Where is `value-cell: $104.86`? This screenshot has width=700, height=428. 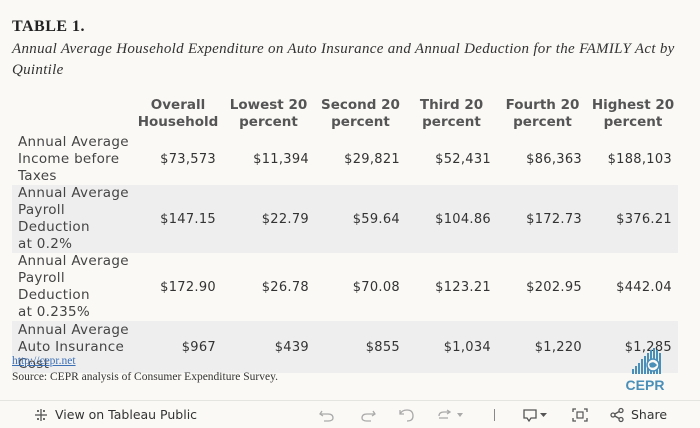
value-cell: $104.86 is located at coordinates (451, 219).